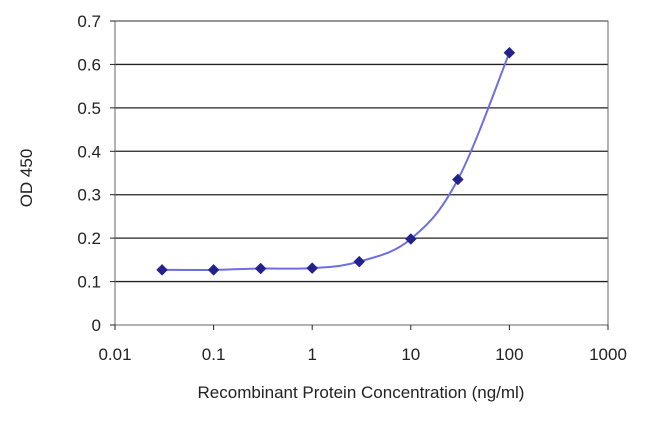  I want to click on y-tick-label: 0.2, so click(89, 238).